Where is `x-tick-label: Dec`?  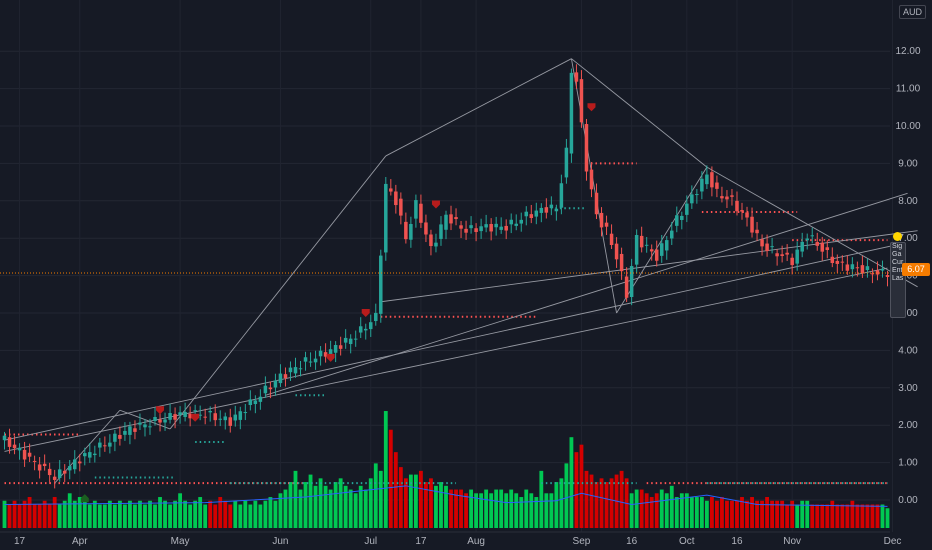 x-tick-label: Dec is located at coordinates (893, 541).